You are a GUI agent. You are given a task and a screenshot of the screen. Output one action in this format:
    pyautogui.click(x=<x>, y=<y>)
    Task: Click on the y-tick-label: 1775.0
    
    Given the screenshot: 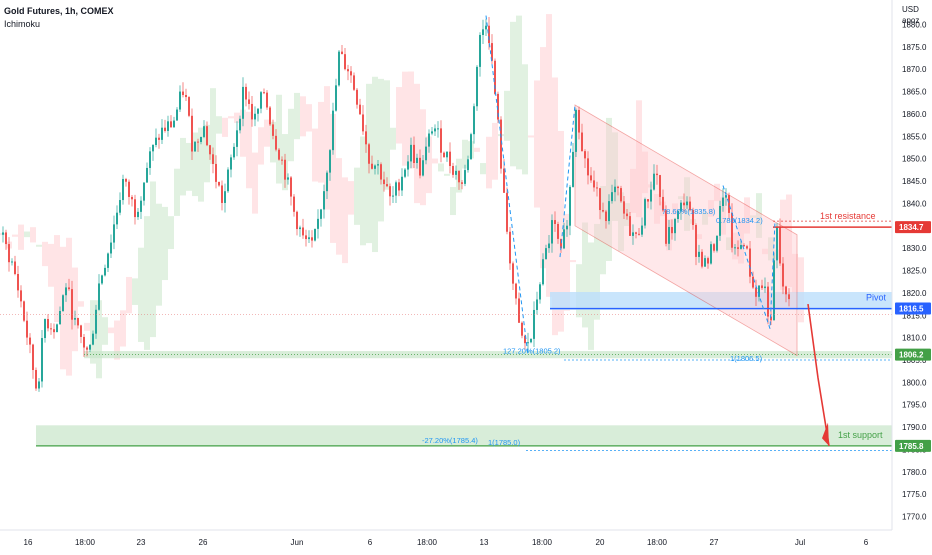 What is the action you would take?
    pyautogui.click(x=914, y=494)
    